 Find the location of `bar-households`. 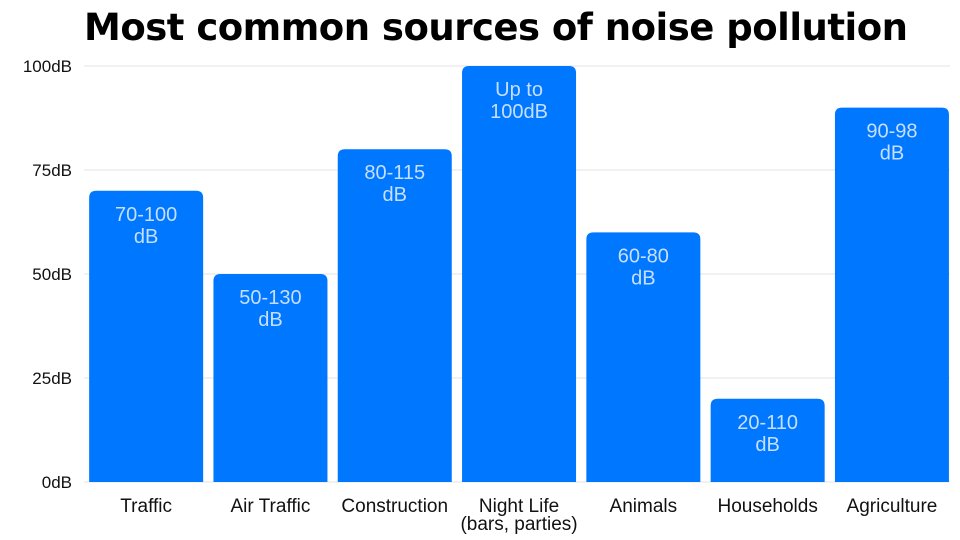

bar-households is located at coordinates (767, 440).